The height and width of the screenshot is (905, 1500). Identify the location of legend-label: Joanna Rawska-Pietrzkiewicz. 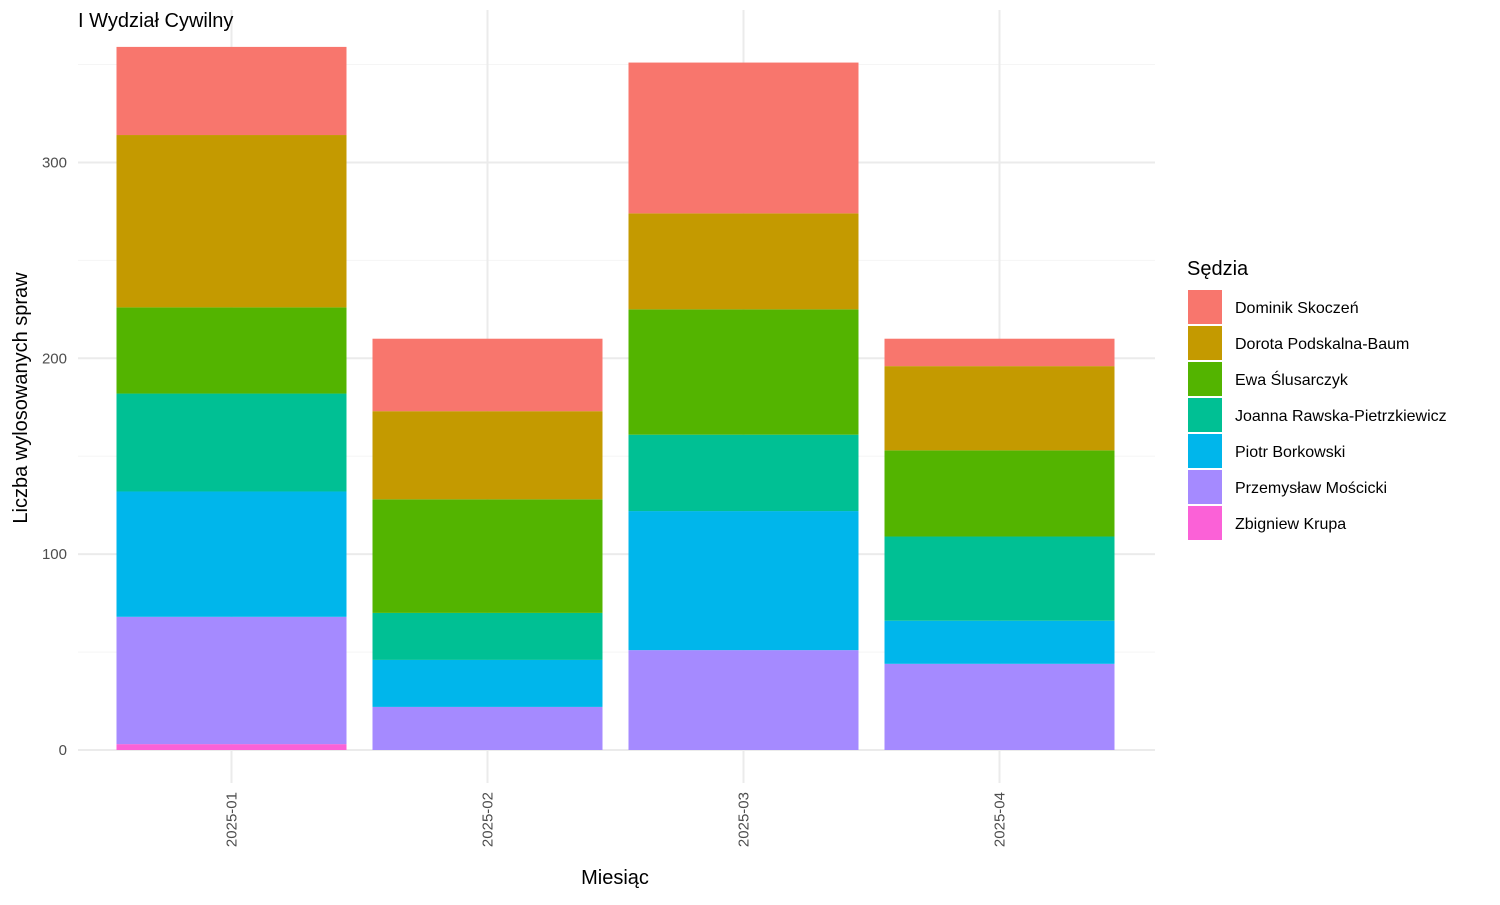
(1341, 416).